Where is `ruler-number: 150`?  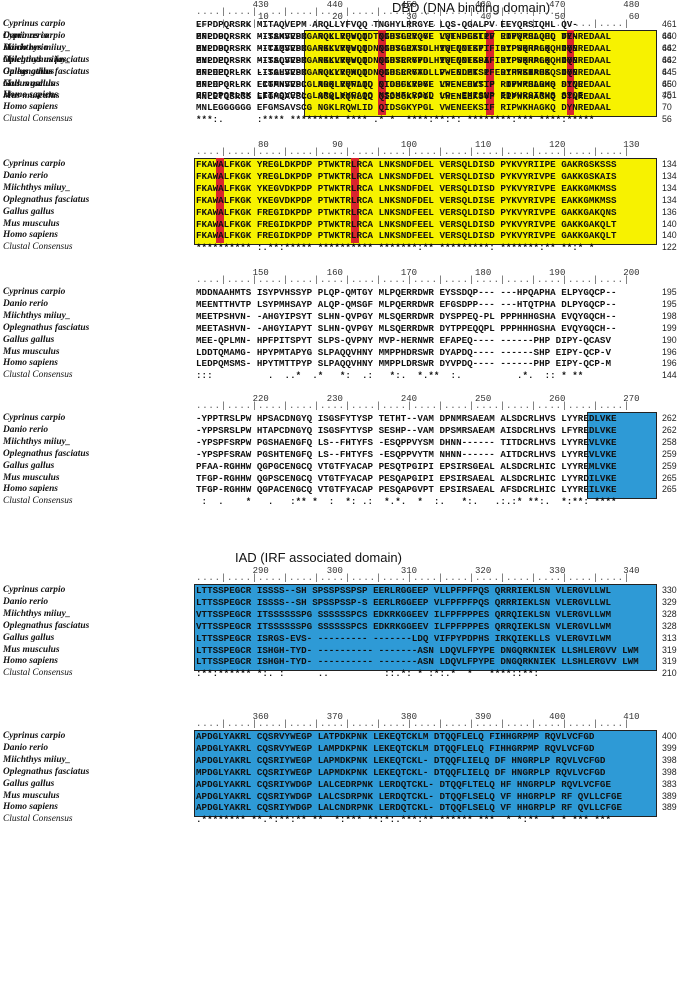 ruler-number: 150 is located at coordinates (260, 273).